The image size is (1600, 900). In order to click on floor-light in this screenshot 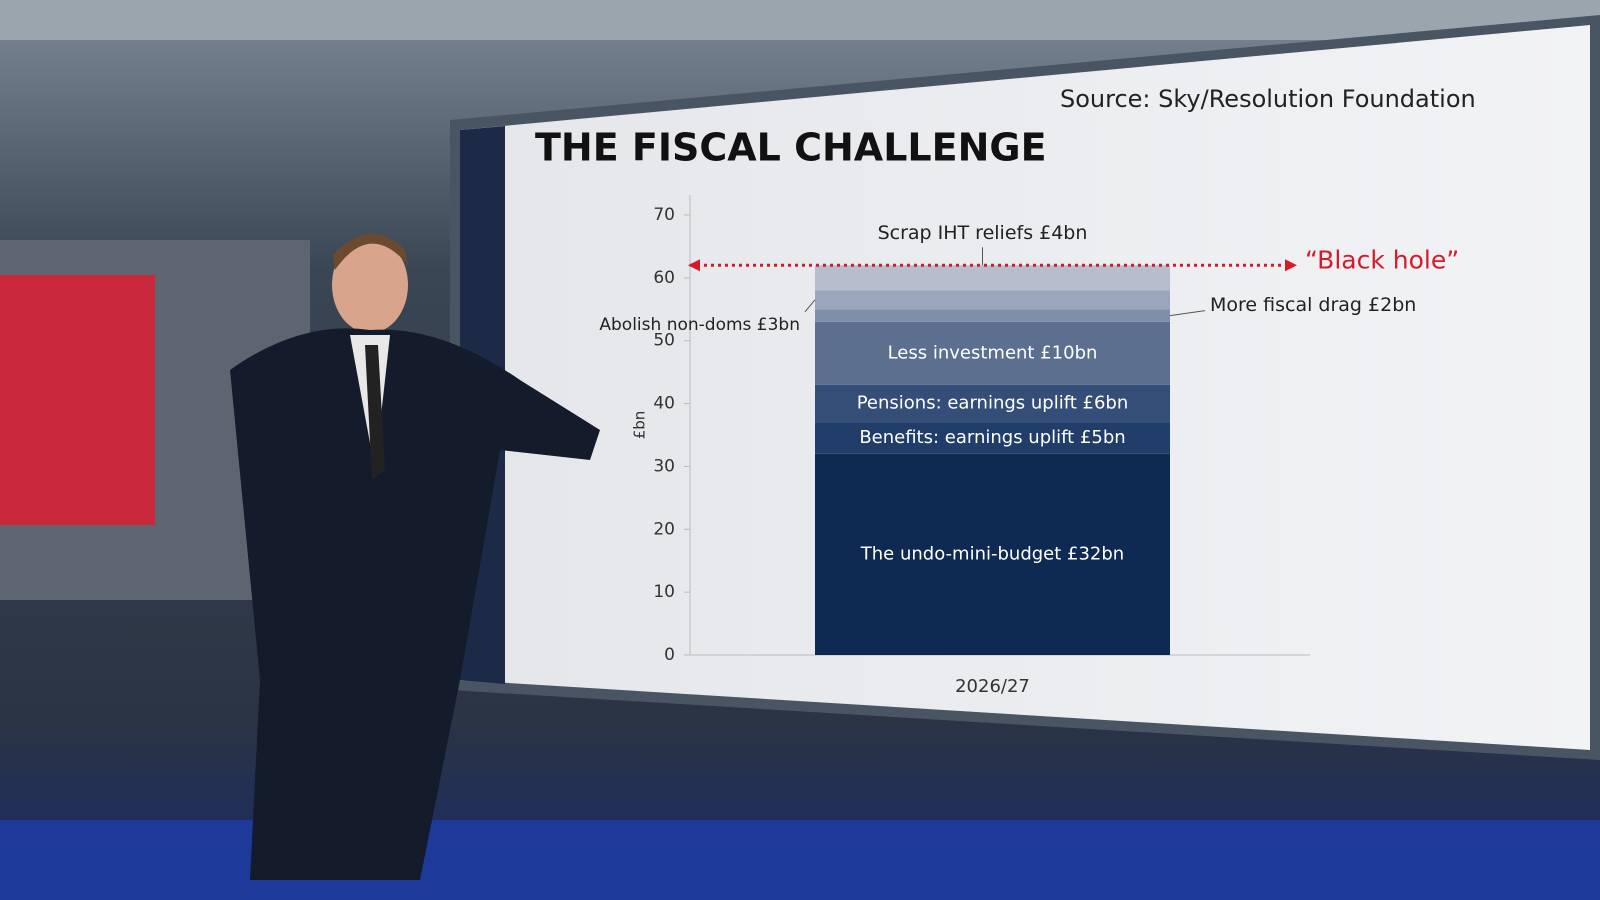, I will do `click(800, 860)`.